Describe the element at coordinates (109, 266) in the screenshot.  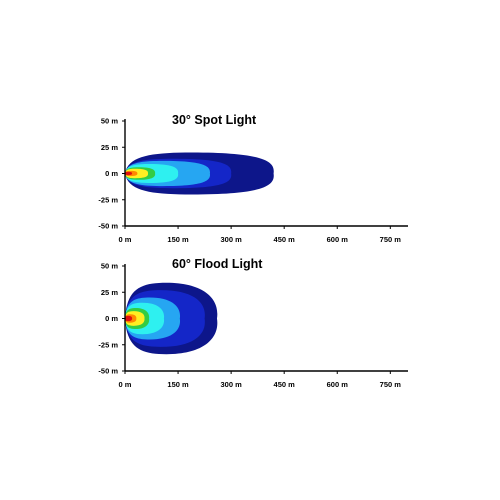
I see `flood-y-tick-label-0: 50 m` at that location.